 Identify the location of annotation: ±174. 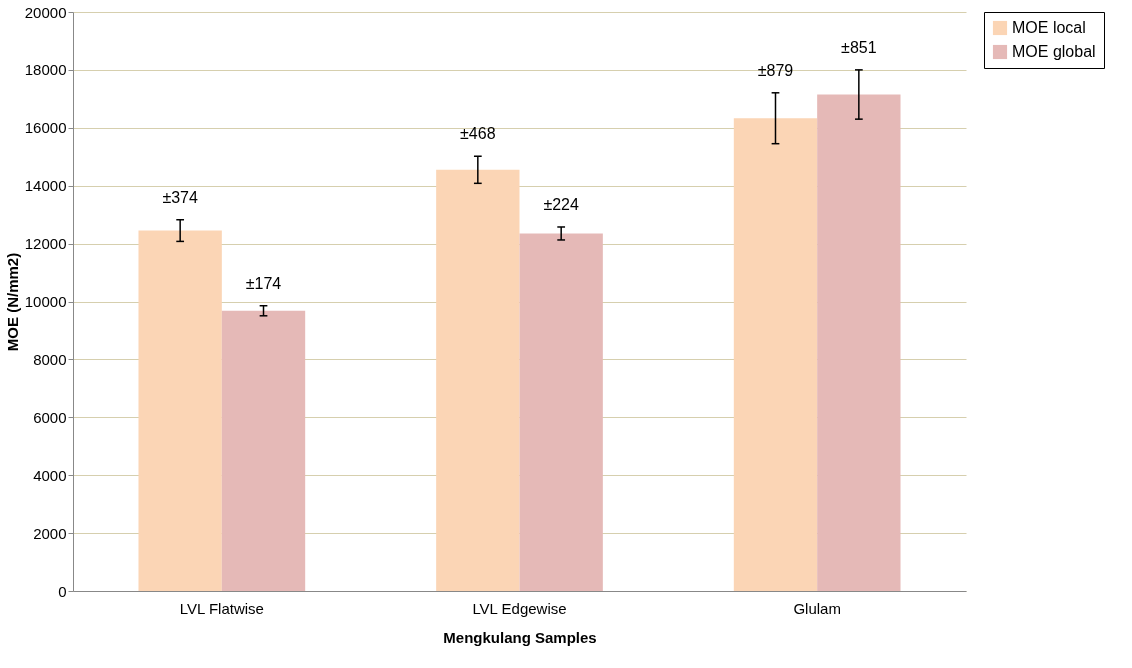
(263, 283).